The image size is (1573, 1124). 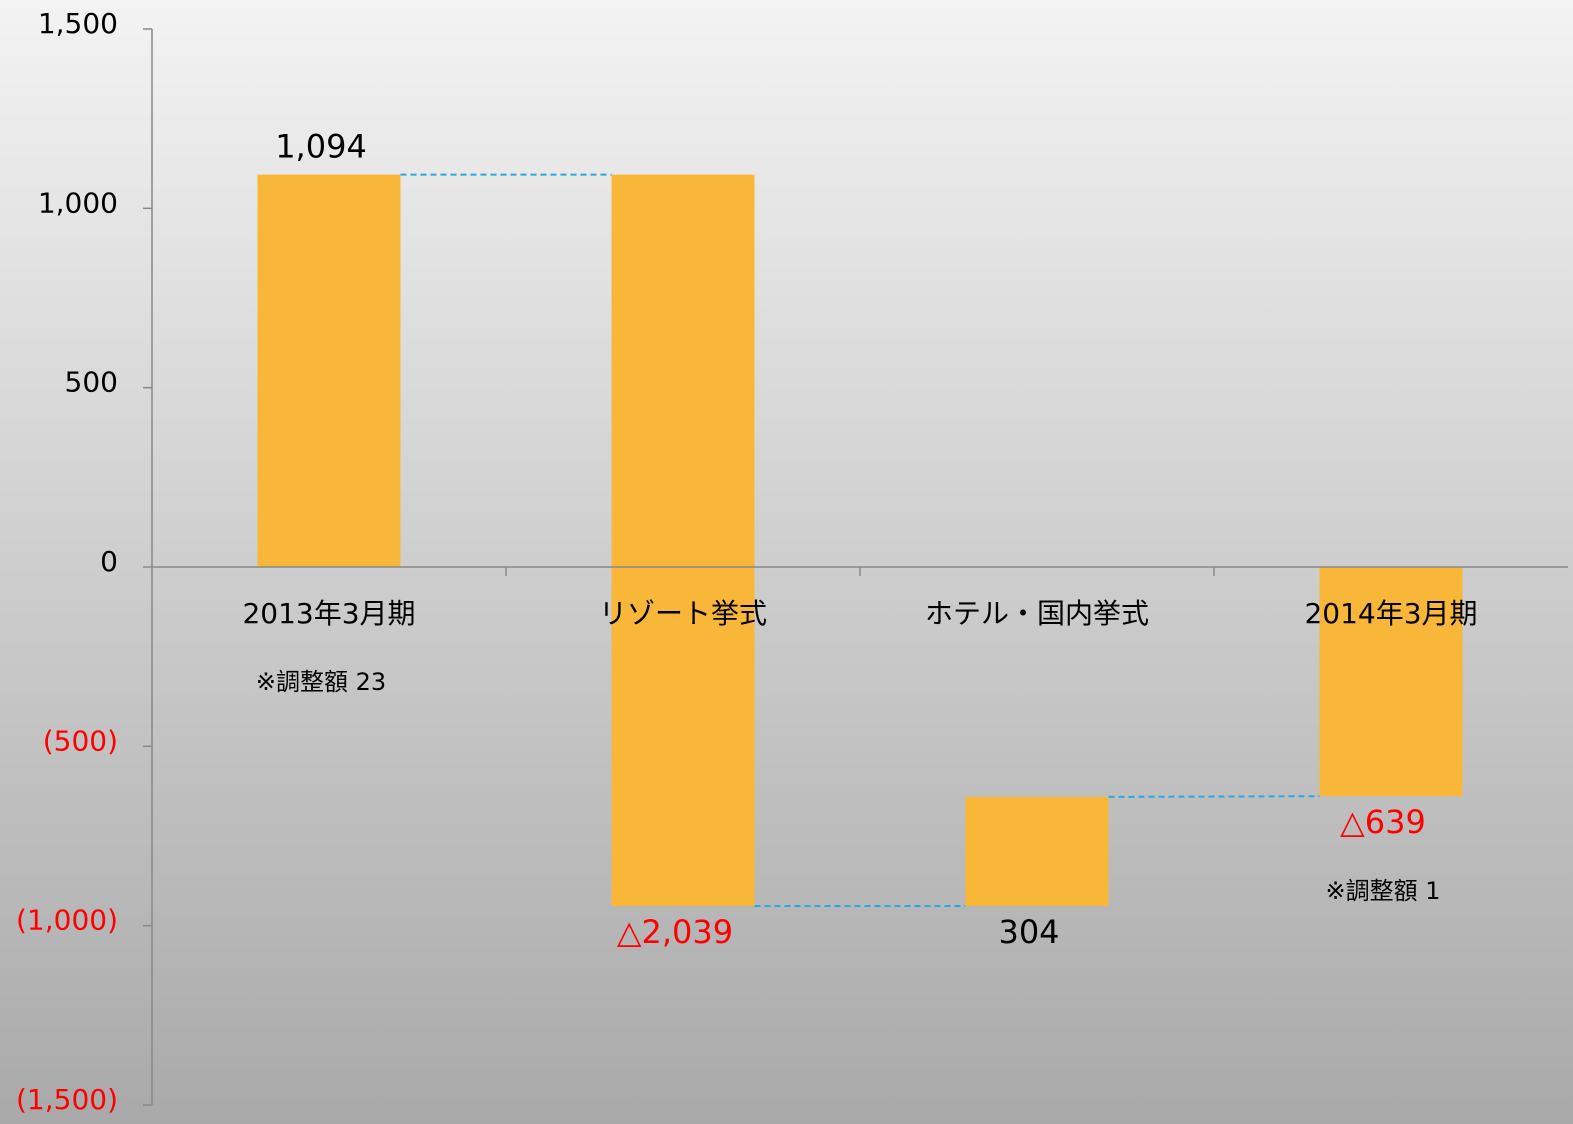 I want to click on note: ※調整額 1, so click(x=1382, y=891).